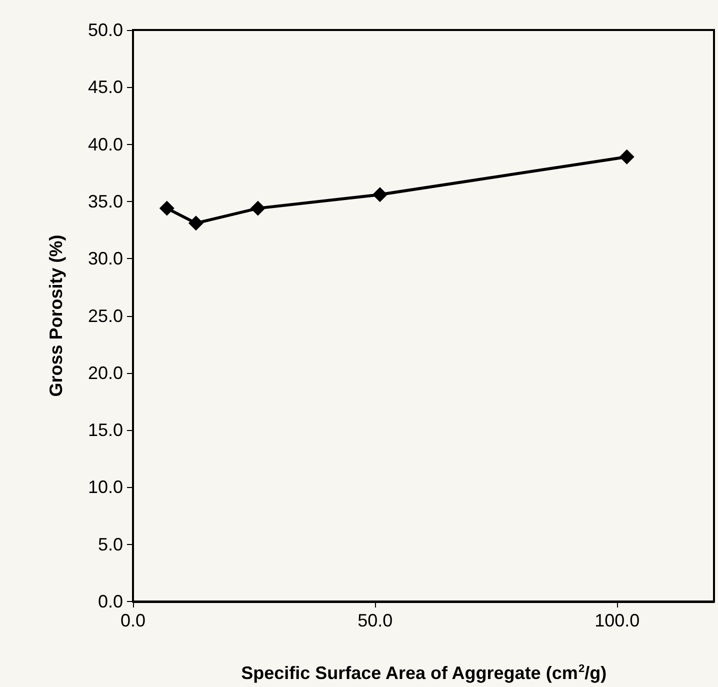 The image size is (718, 687). Describe the element at coordinates (110, 602) in the screenshot. I see `y-tick-label: 0.0` at that location.